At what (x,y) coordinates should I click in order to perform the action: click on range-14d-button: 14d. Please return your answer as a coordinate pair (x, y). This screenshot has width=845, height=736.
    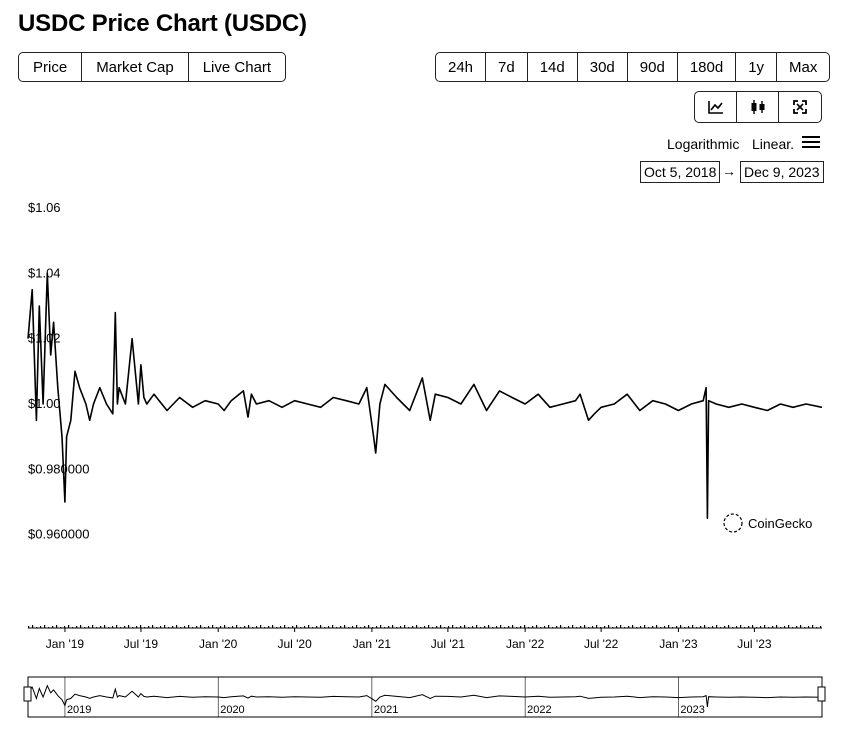
    Looking at the image, I should click on (553, 67).